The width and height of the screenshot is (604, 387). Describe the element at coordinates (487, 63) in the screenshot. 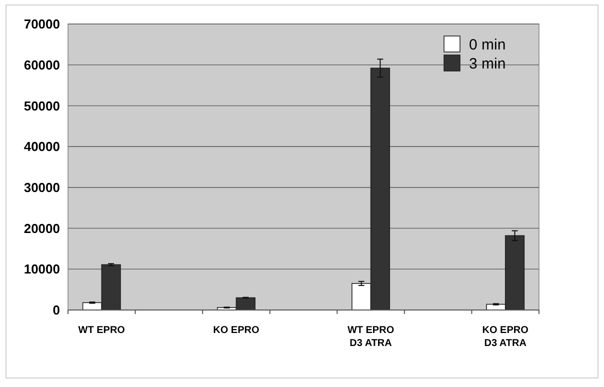

I see `legend-label: 3 min` at that location.